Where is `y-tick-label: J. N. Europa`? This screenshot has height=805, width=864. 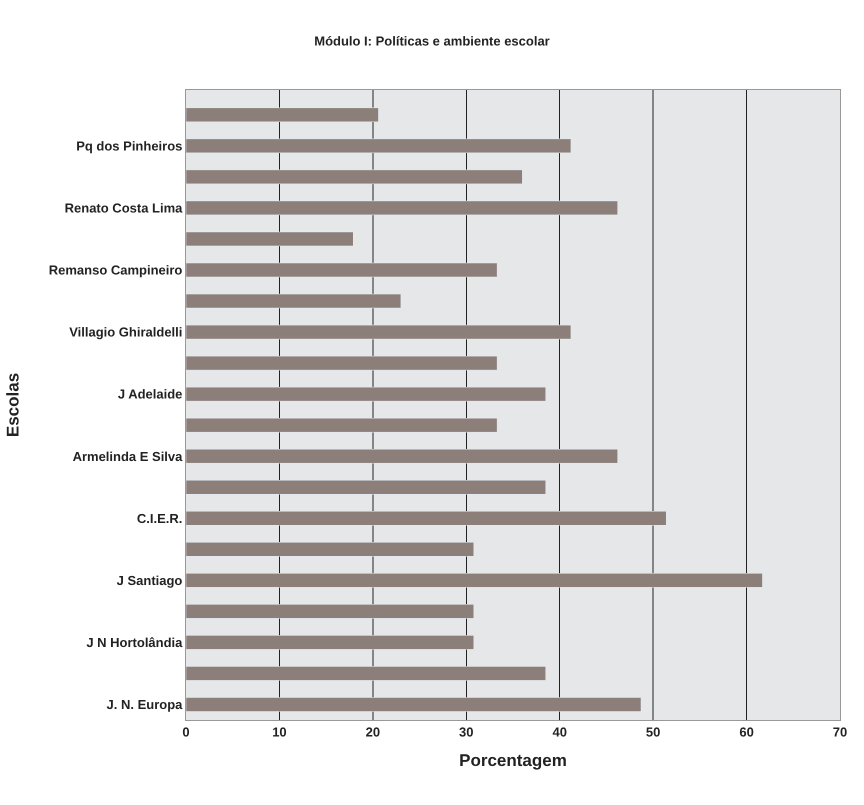
y-tick-label: J. N. Europa is located at coordinates (145, 704).